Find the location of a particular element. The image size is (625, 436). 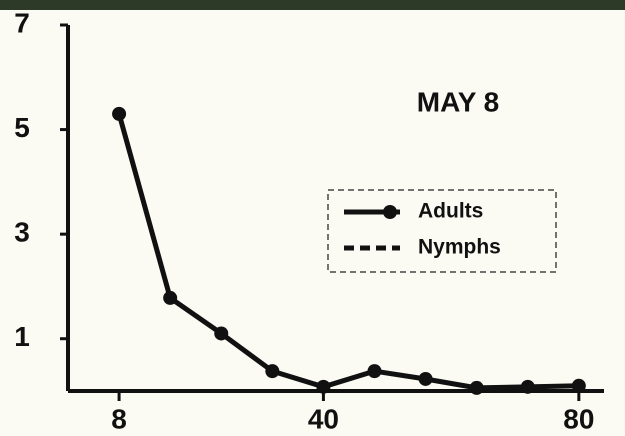

x-tick-label: 40 is located at coordinates (323, 418).